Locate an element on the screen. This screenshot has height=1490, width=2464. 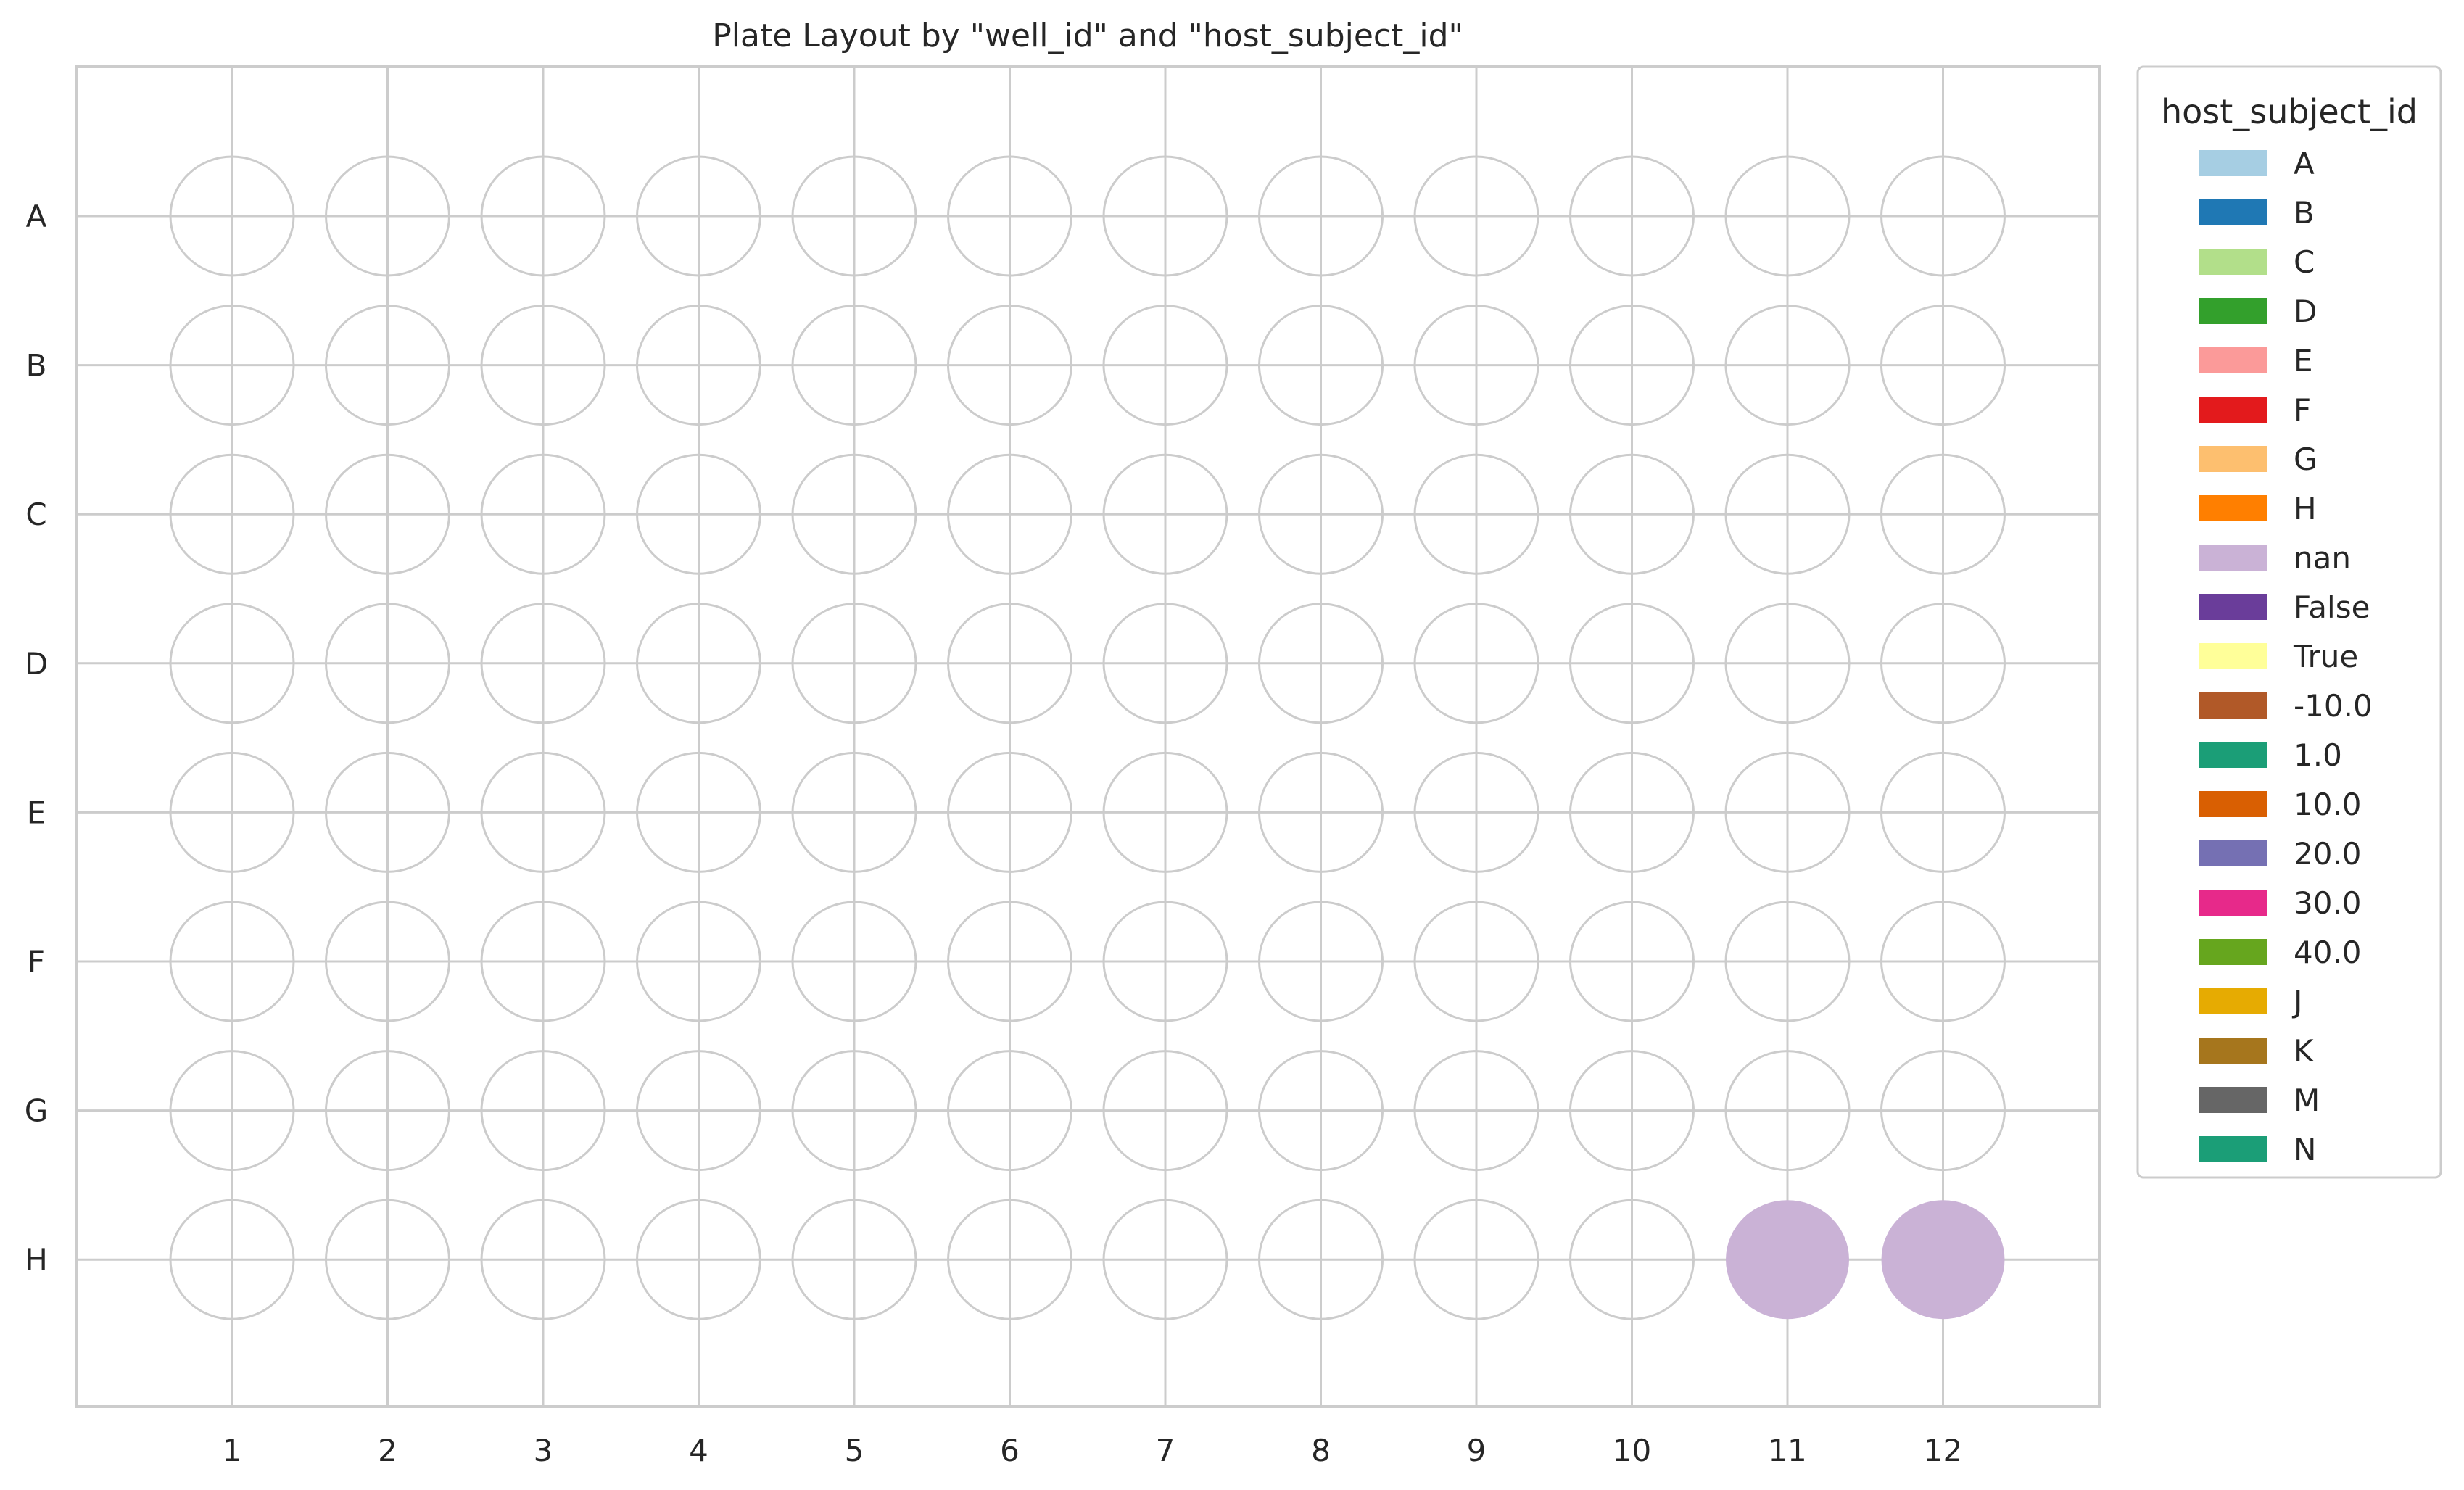
x-tick-6: 6 is located at coordinates (1010, 1450).